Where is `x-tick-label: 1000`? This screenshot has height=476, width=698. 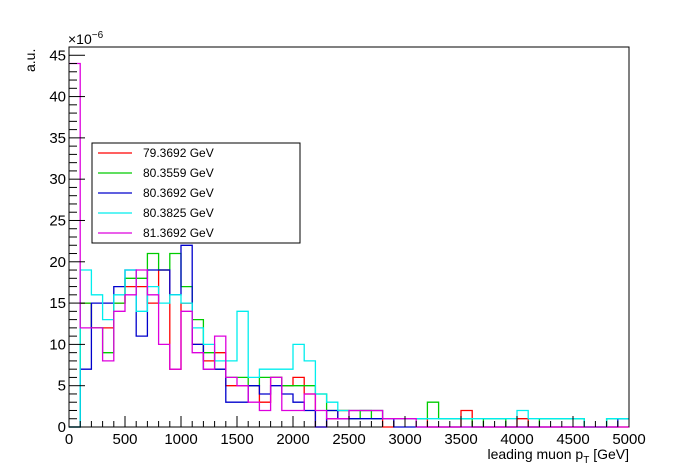
x-tick-label: 1000 is located at coordinates (180, 439).